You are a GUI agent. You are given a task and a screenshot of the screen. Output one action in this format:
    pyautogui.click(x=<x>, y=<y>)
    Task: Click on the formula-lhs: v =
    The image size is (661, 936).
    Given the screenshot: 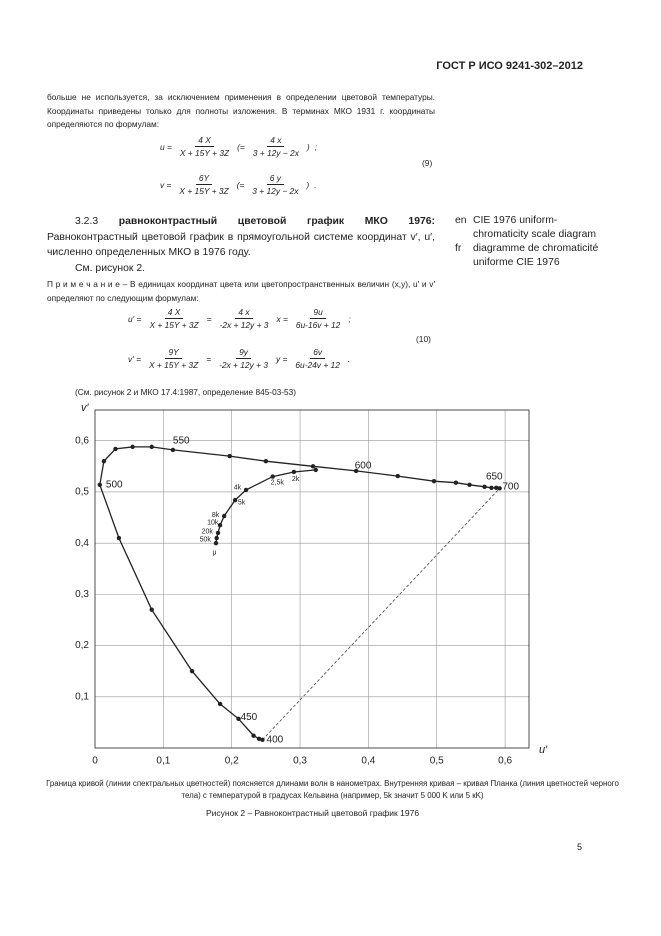 What is the action you would take?
    pyautogui.click(x=166, y=184)
    